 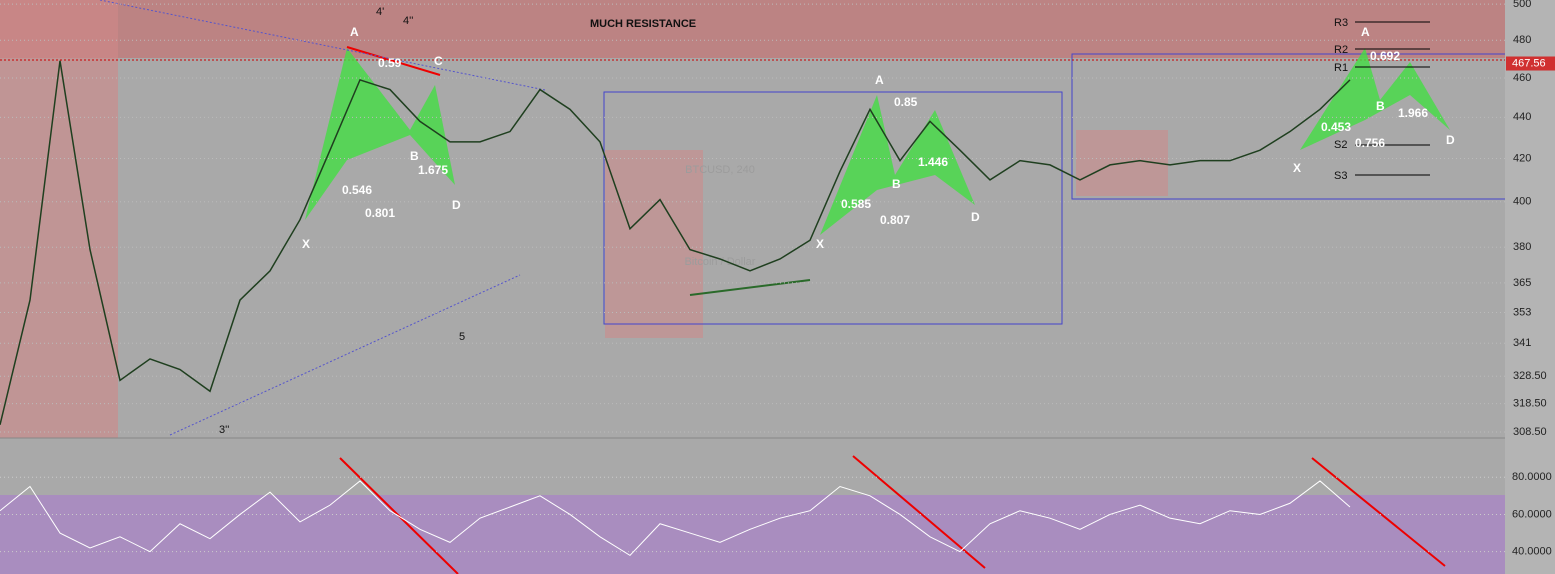 I want to click on annotation: 0.546, so click(x=357, y=190).